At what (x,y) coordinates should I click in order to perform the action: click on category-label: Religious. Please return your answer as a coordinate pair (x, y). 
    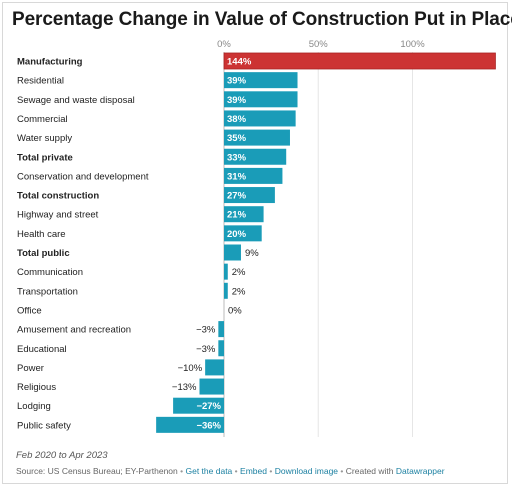
    Looking at the image, I should click on (36, 387).